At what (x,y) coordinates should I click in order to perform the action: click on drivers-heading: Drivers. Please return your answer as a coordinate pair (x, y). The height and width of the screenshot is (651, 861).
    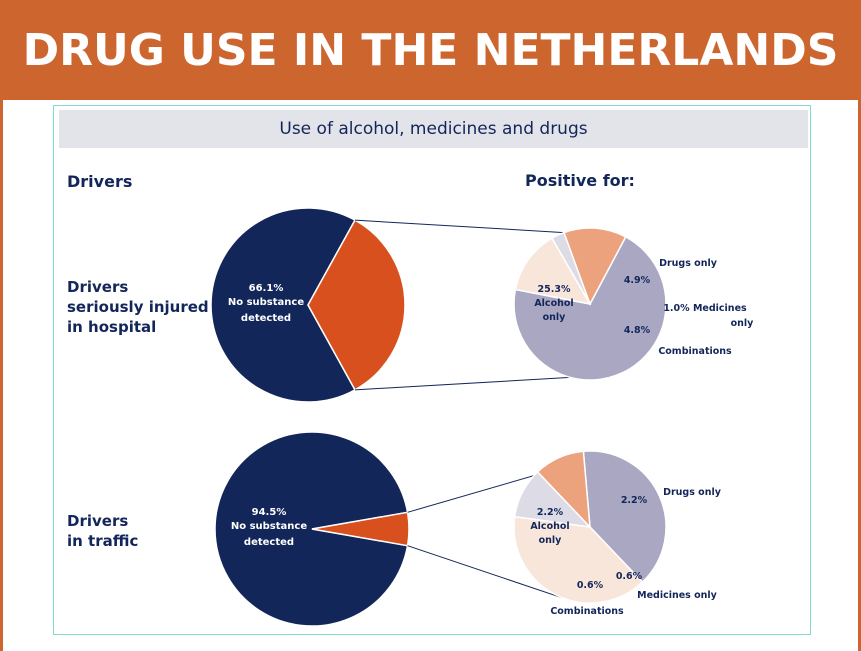
    Looking at the image, I should click on (100, 181).